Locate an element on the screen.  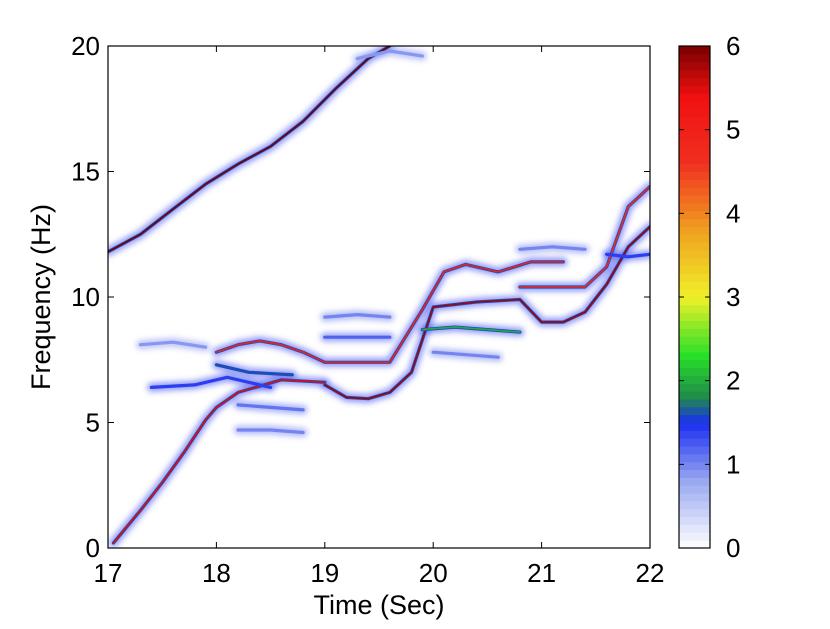
y-tick-label: 5 is located at coordinates (93, 423).